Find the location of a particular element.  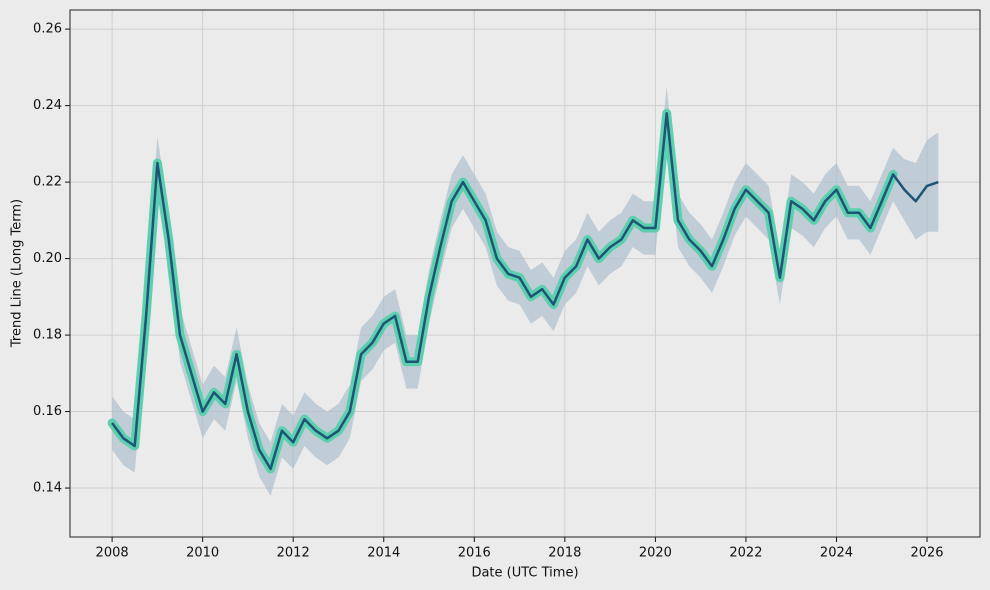

y-tick-label: 0.24 is located at coordinates (47, 105).